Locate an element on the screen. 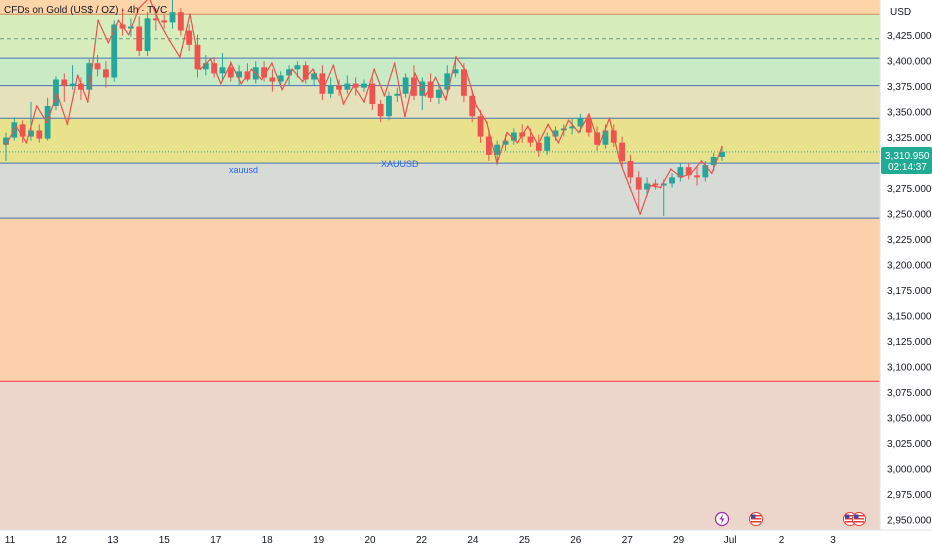 The image size is (932, 550). price-tick-label: 3,175.000 is located at coordinates (909, 291).